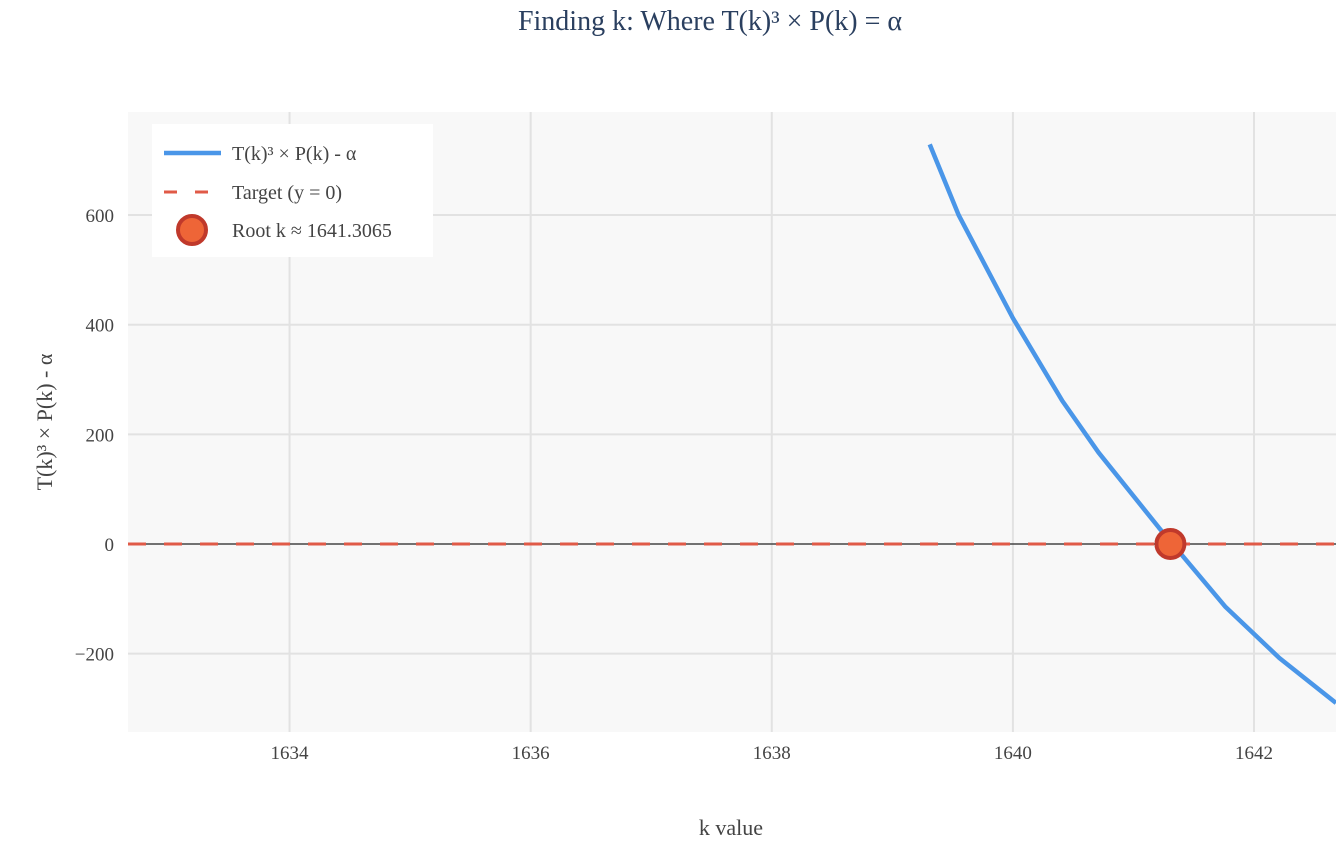  What do you see at coordinates (44, 421) in the screenshot?
I see `y-axis-label: T(k)³ × P(k) - α` at bounding box center [44, 421].